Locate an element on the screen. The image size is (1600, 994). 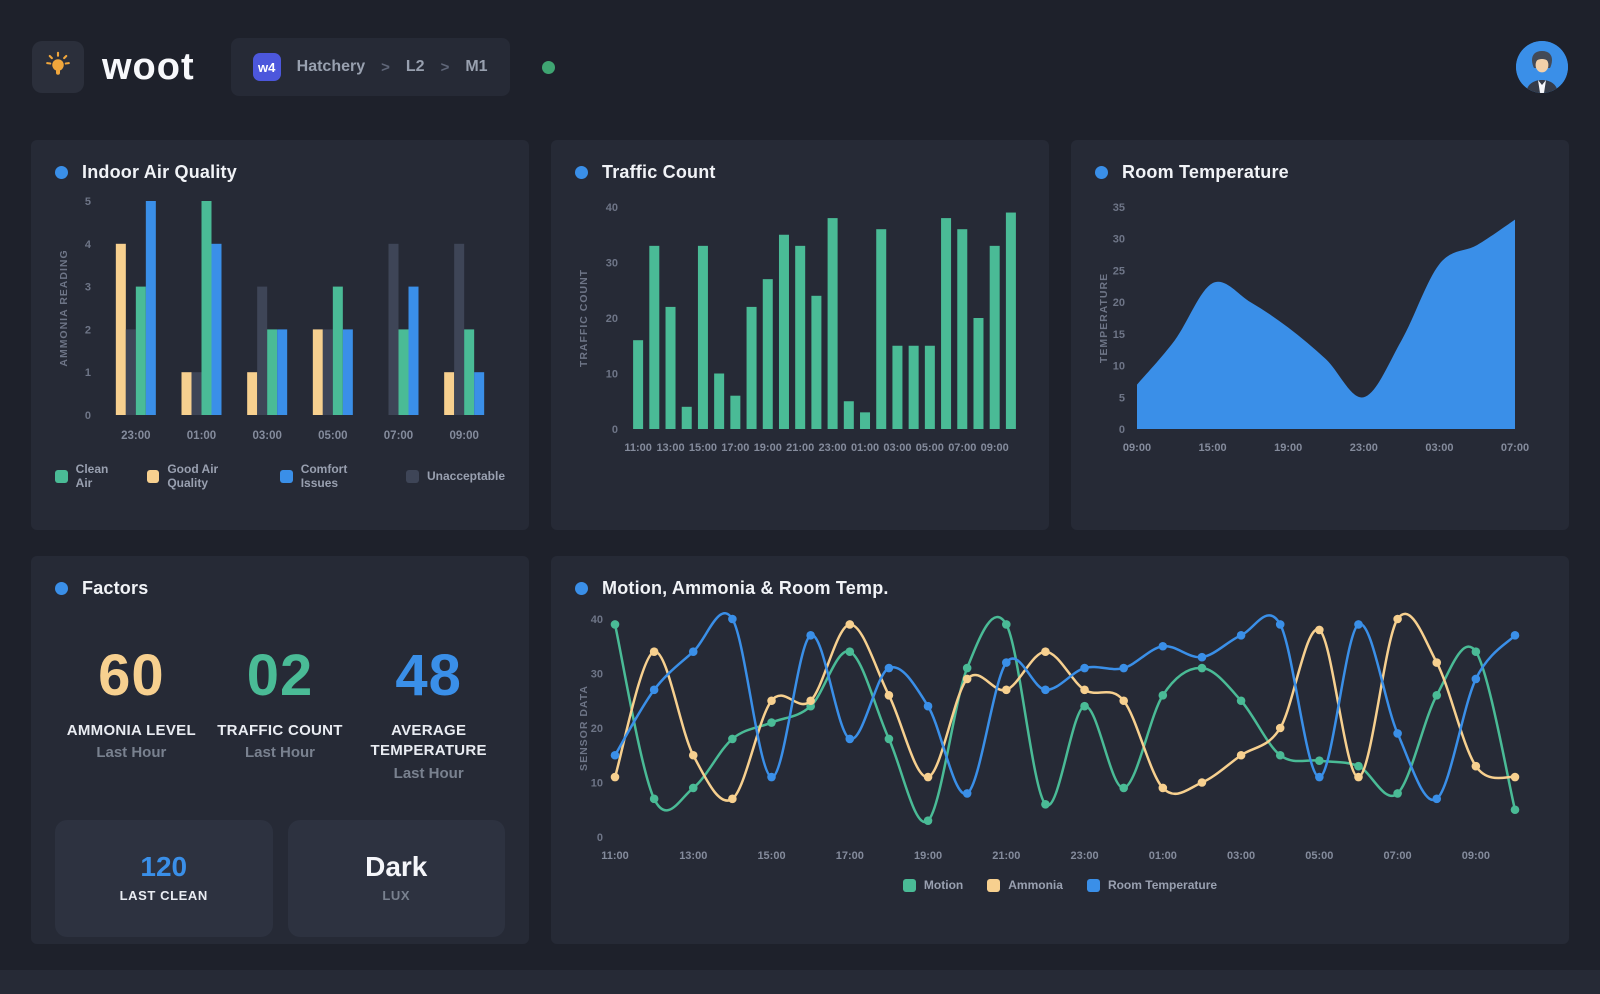
chip-last-clean: 120 LAST CLEAN is located at coordinates (164, 878).